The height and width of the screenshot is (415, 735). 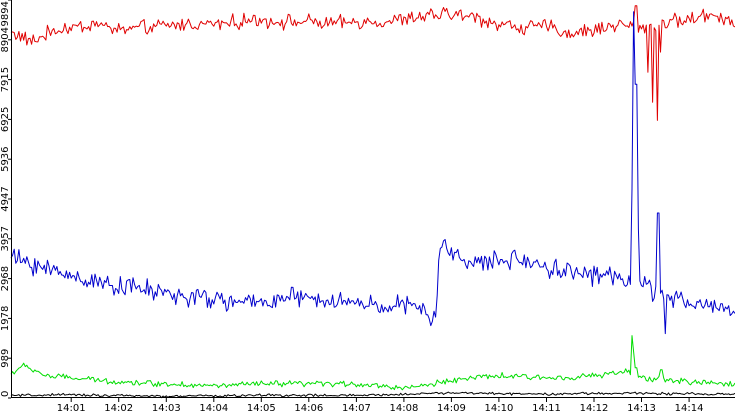 I want to click on x-tick-label: 14:12, so click(x=594, y=408).